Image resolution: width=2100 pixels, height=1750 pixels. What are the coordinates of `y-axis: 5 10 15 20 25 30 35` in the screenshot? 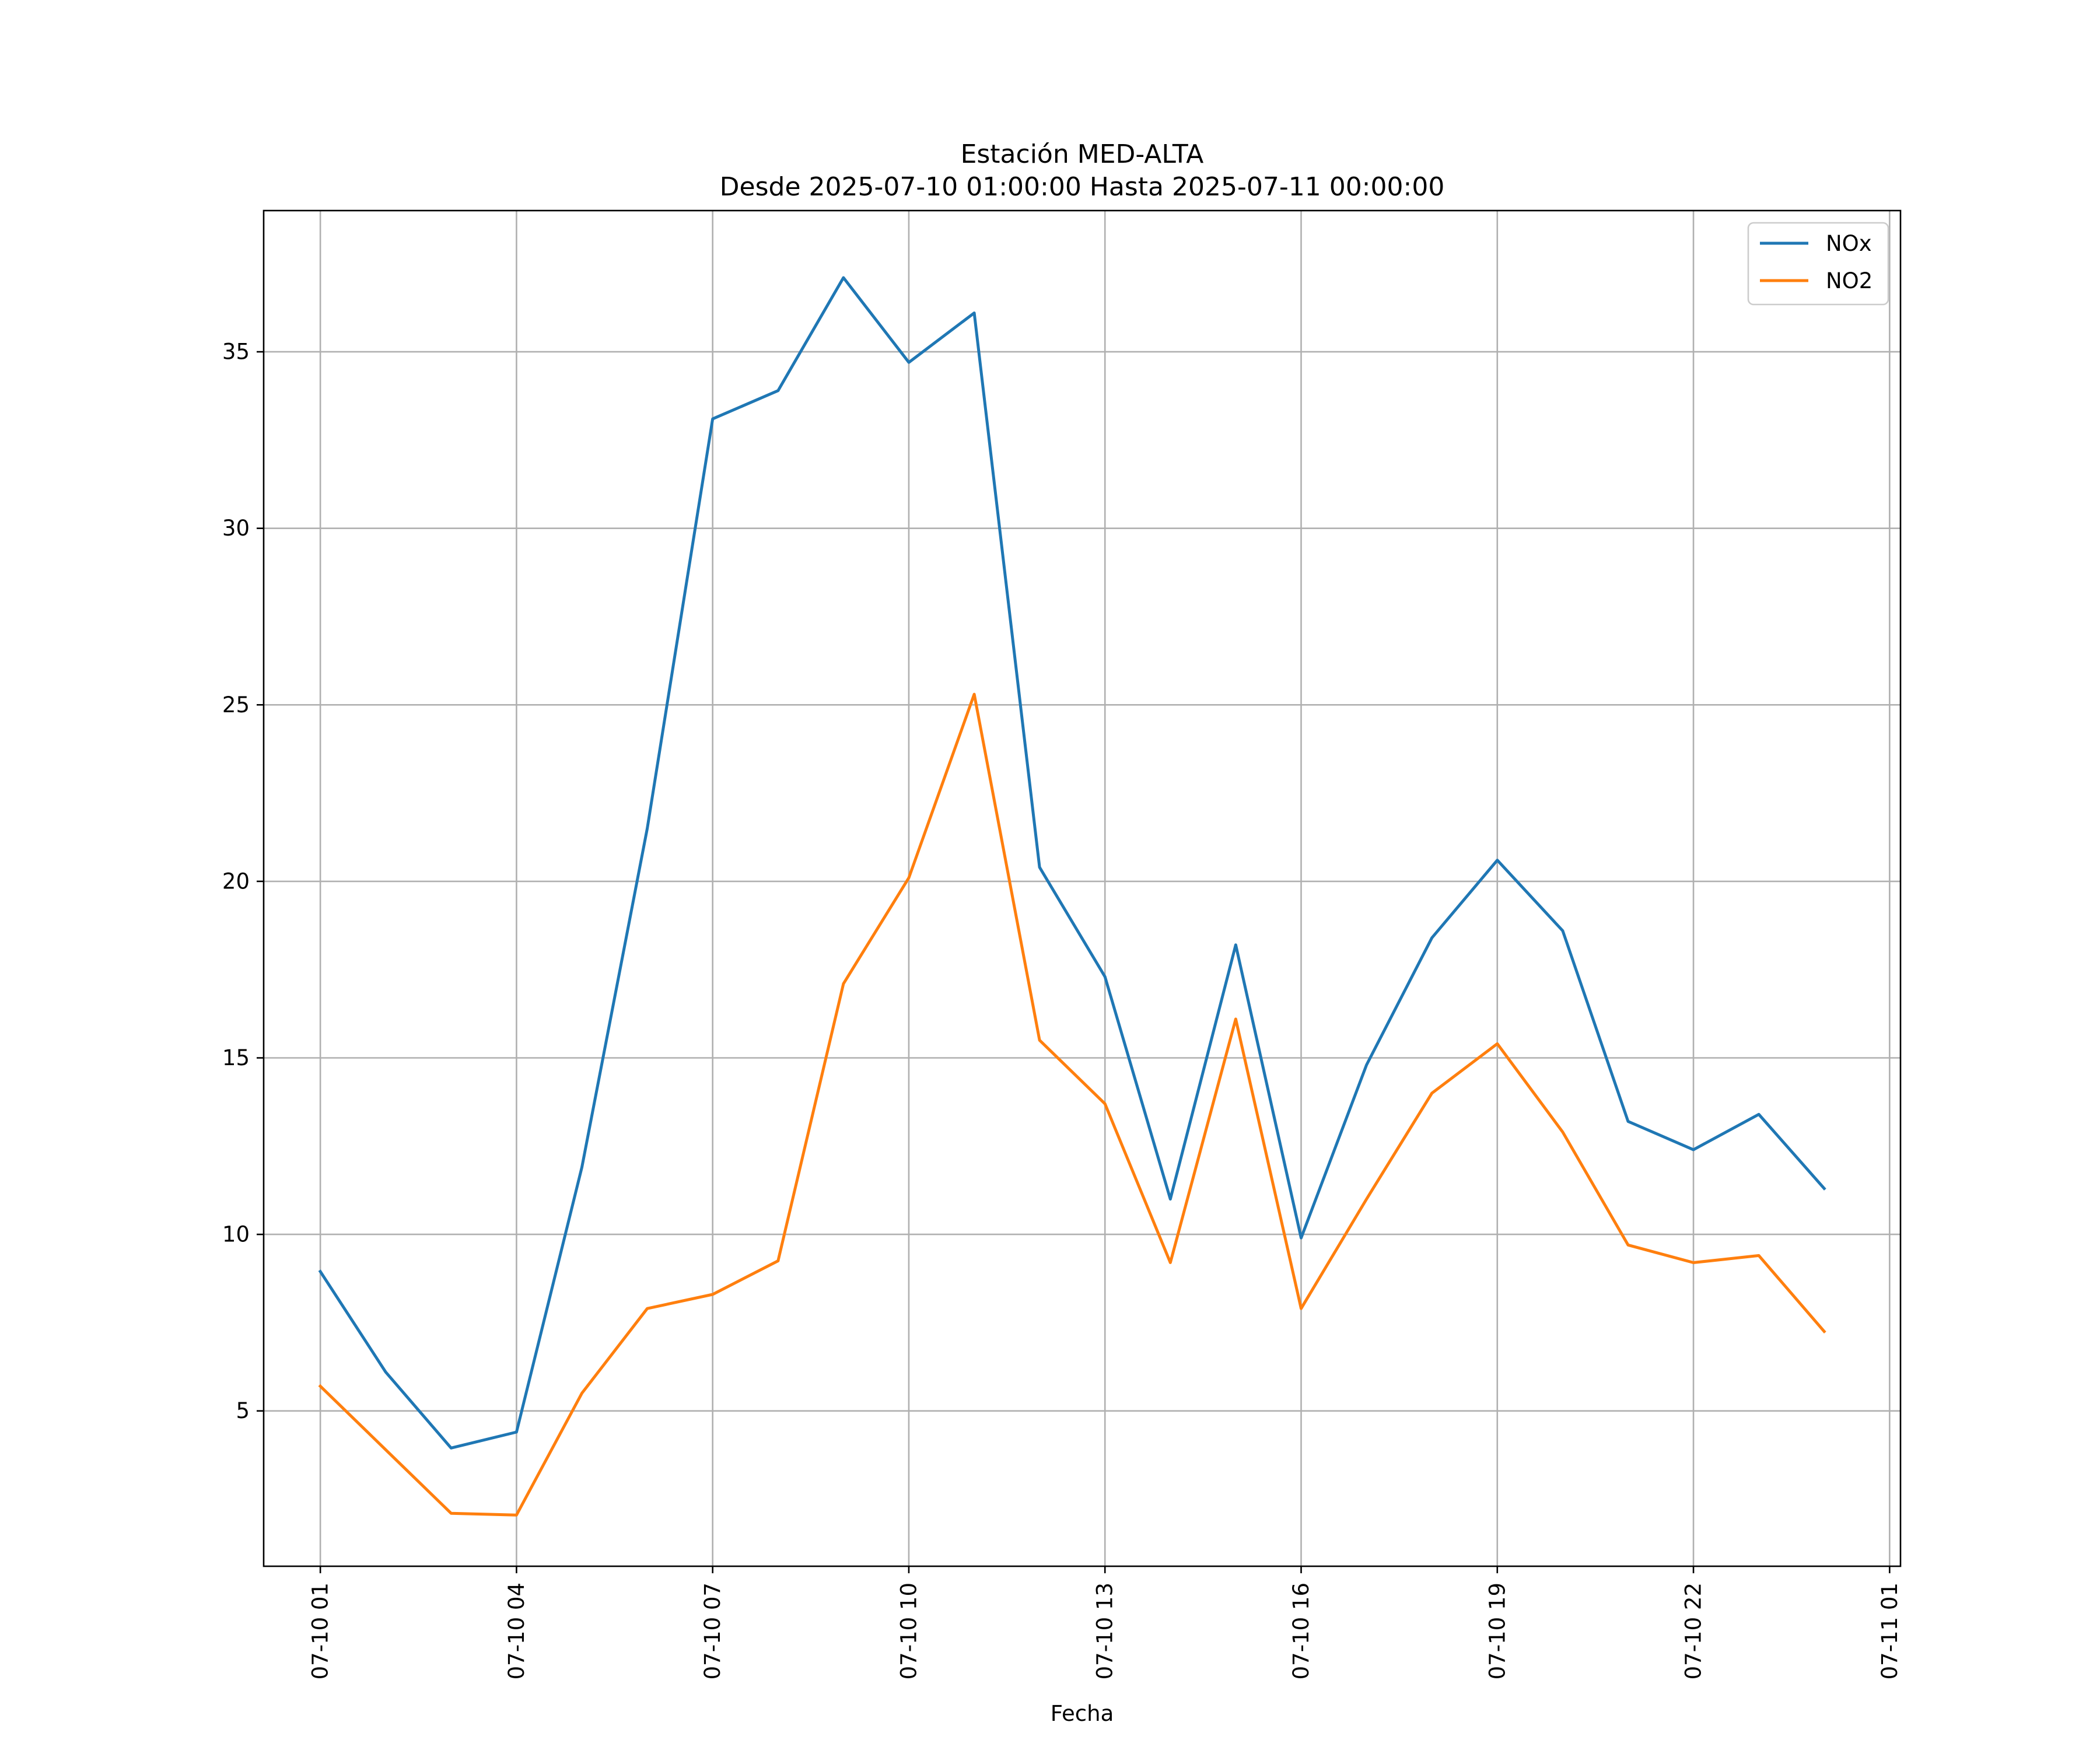 It's located at (243, 881).